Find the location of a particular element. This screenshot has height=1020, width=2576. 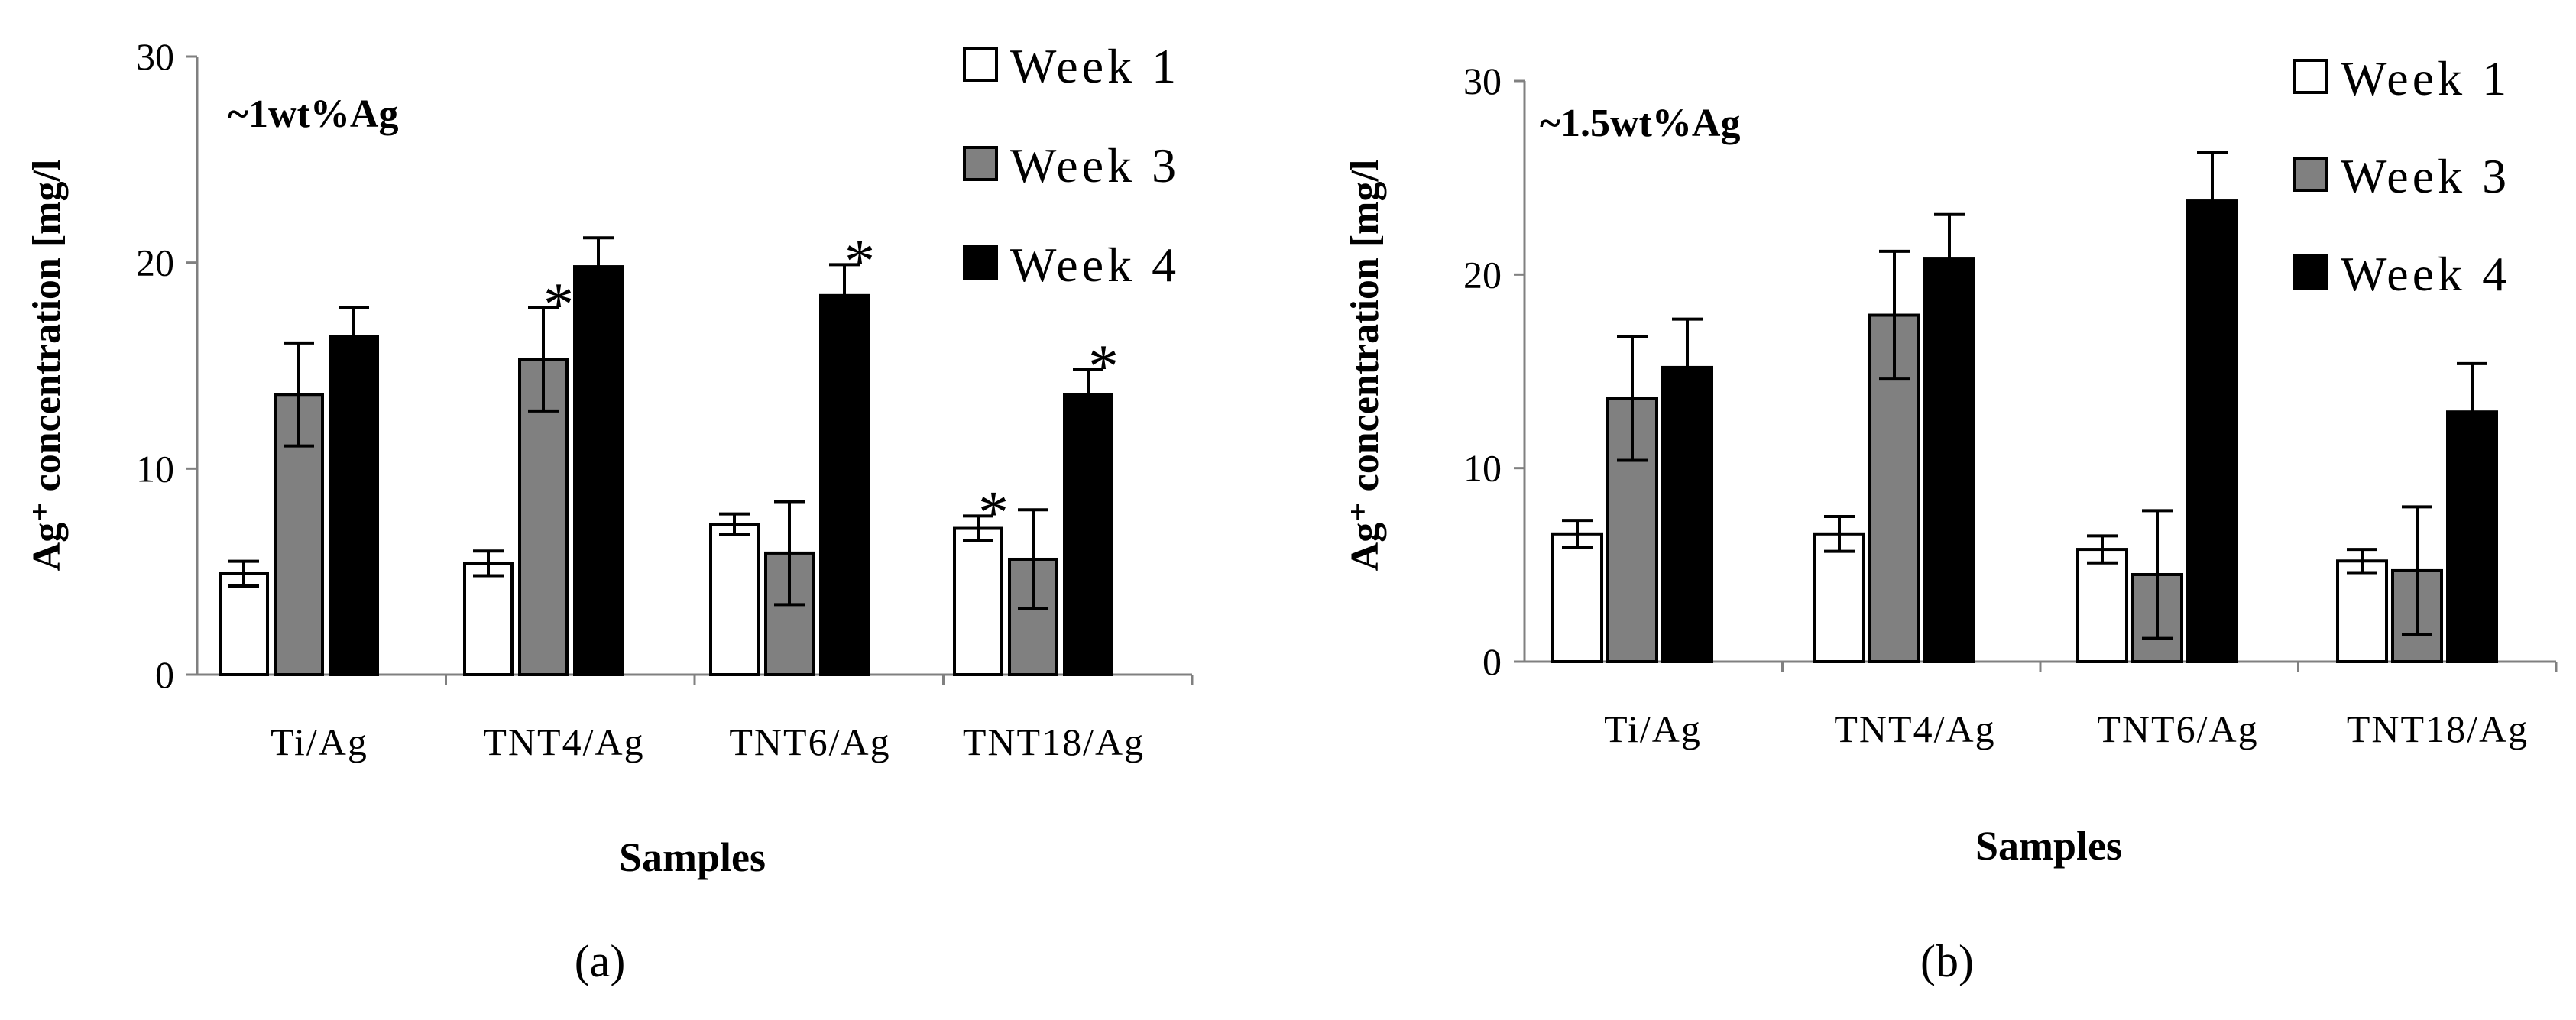

panel-label: (a) is located at coordinates (600, 961).